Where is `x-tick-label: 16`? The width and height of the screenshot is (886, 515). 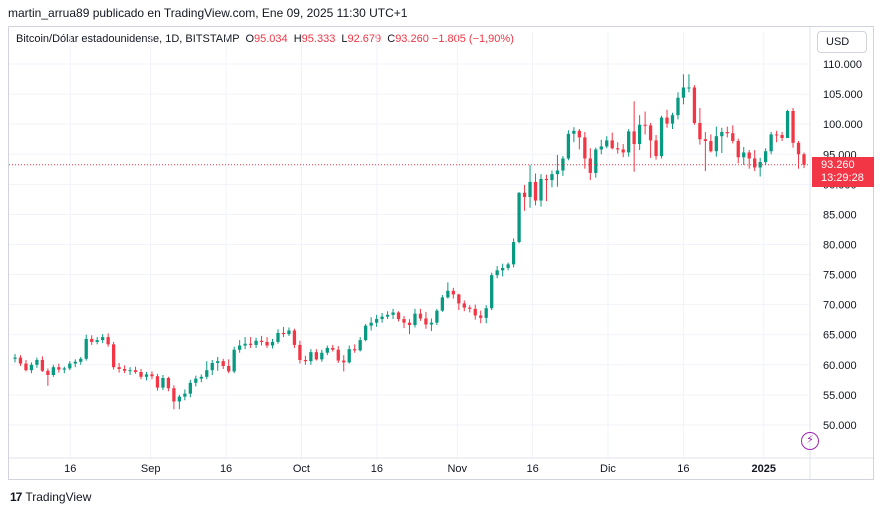
x-tick-label: 16 is located at coordinates (70, 469).